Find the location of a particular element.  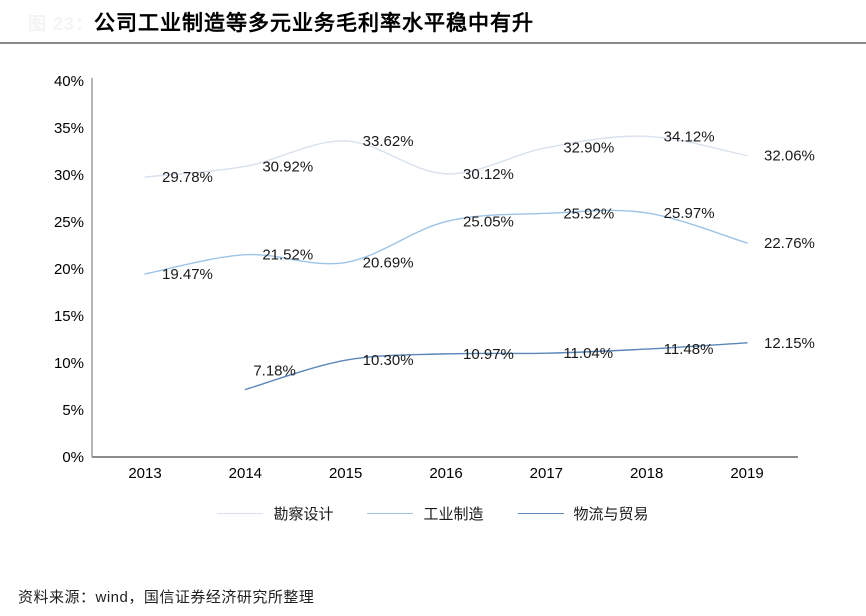

y-axis-label: 0% is located at coordinates (73, 457).